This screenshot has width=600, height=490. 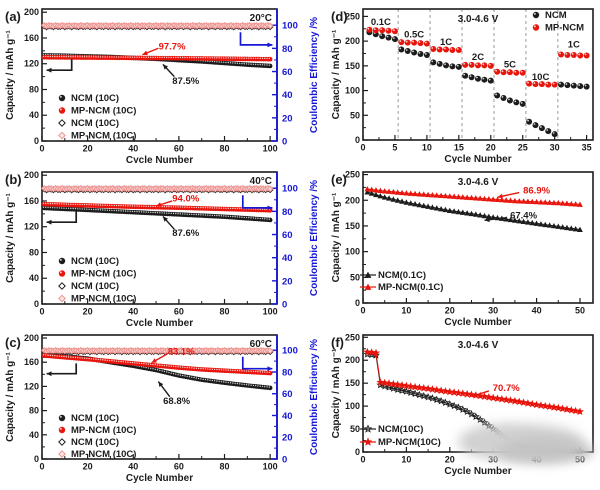 I want to click on svg-text: 5, so click(x=394, y=148).